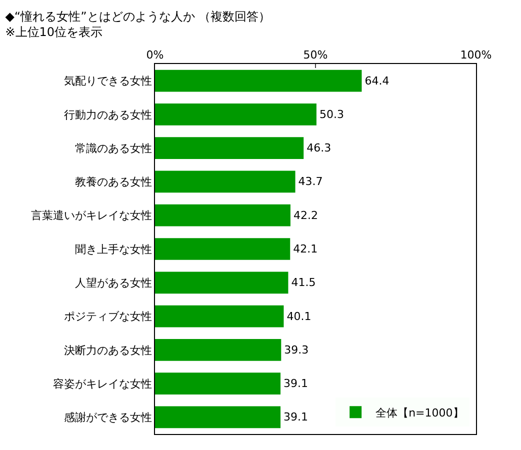  I want to click on y-tick-label: ポジティブな女性, so click(108, 317).